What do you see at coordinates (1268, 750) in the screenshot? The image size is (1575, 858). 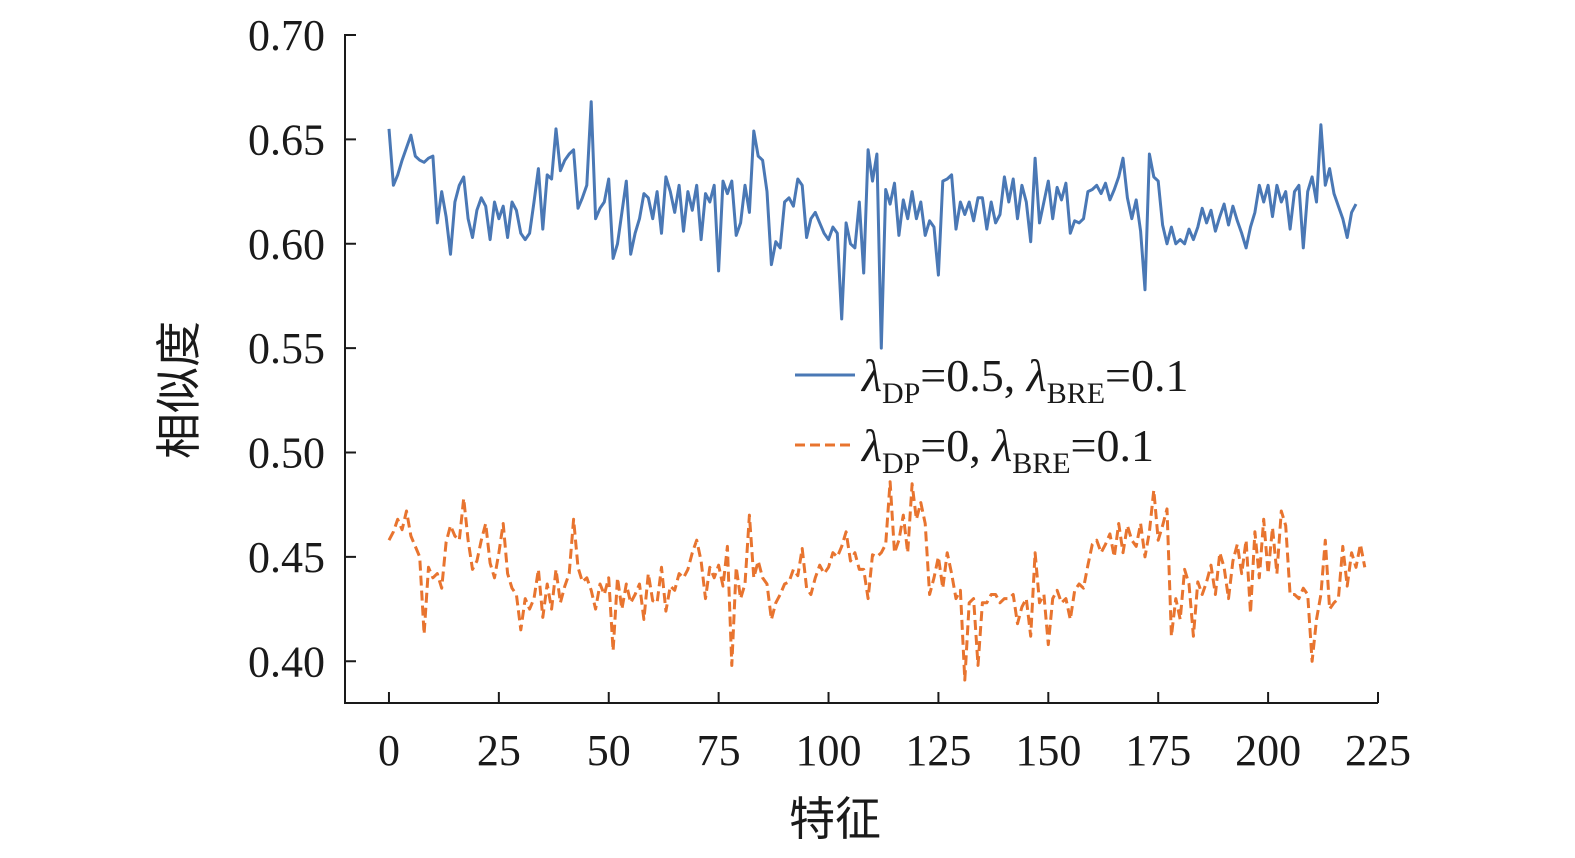 I see `x-tick-label: 200` at bounding box center [1268, 750].